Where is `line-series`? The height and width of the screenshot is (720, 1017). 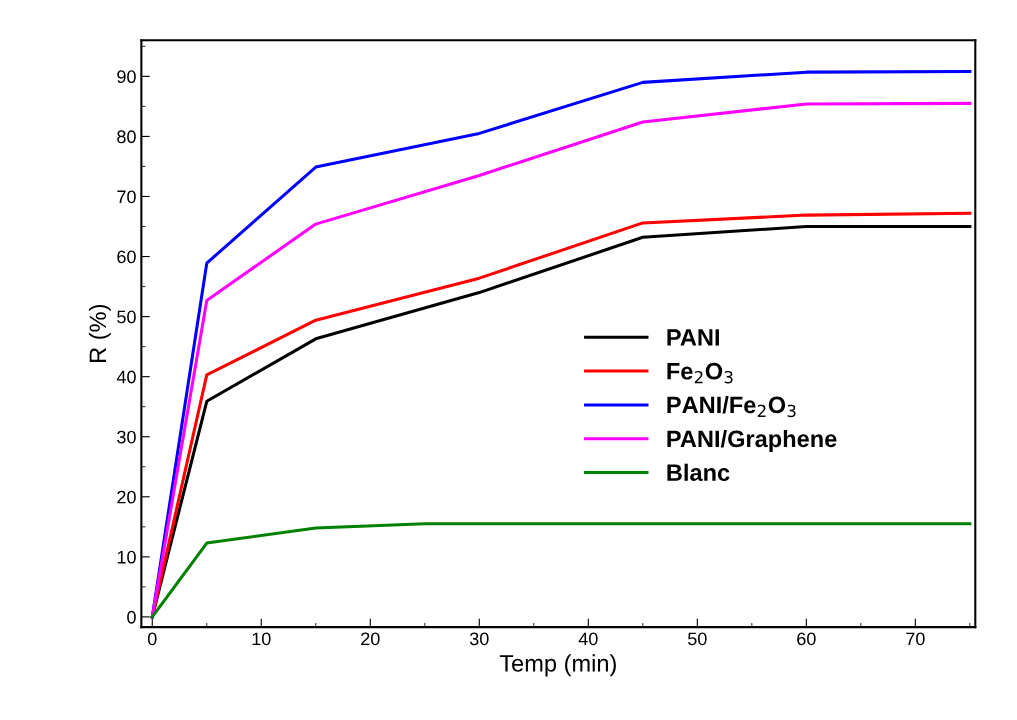
line-series is located at coordinates (561, 570).